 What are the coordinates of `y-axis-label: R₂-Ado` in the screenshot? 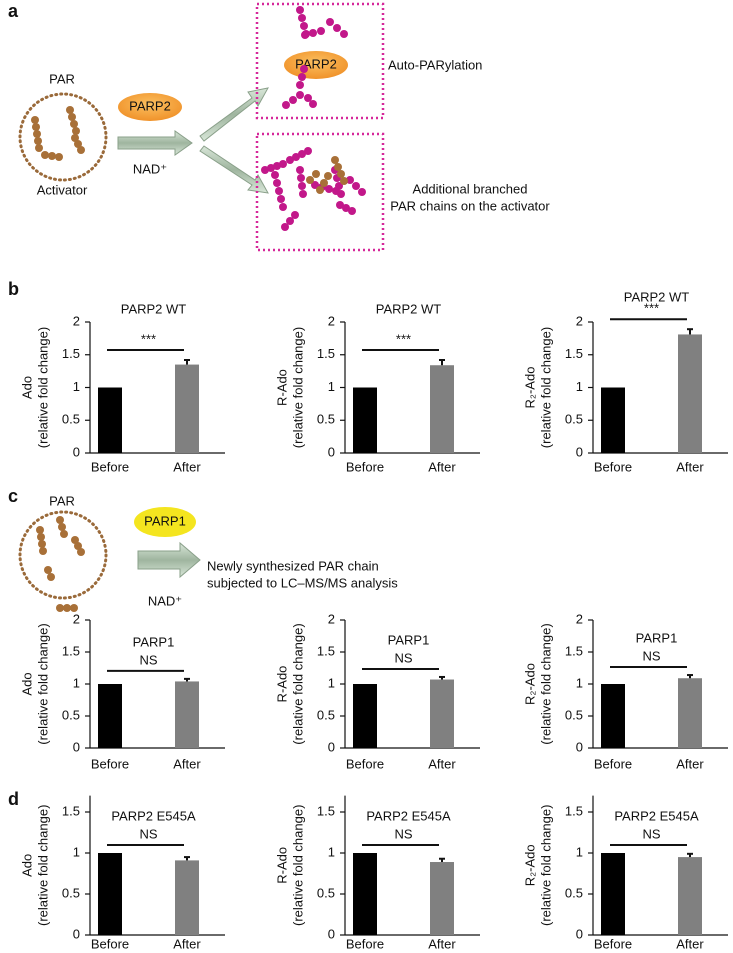 It's located at (529, 388).